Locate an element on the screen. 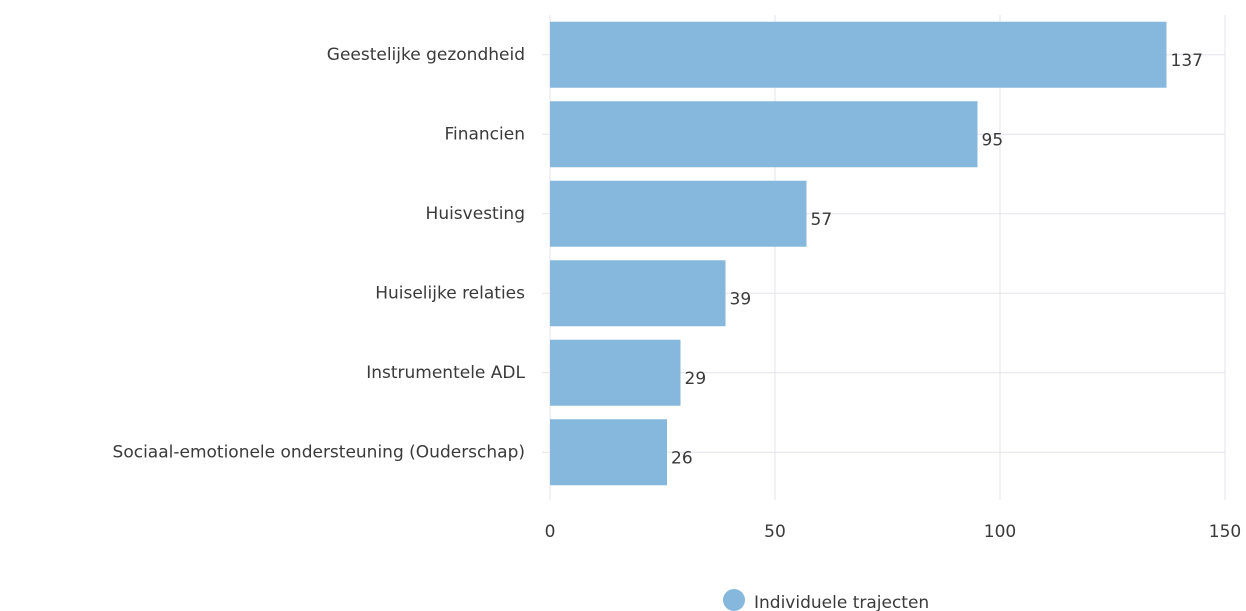 The height and width of the screenshot is (611, 1246). y-tick-label: Huiselijke relaties is located at coordinates (450, 293).